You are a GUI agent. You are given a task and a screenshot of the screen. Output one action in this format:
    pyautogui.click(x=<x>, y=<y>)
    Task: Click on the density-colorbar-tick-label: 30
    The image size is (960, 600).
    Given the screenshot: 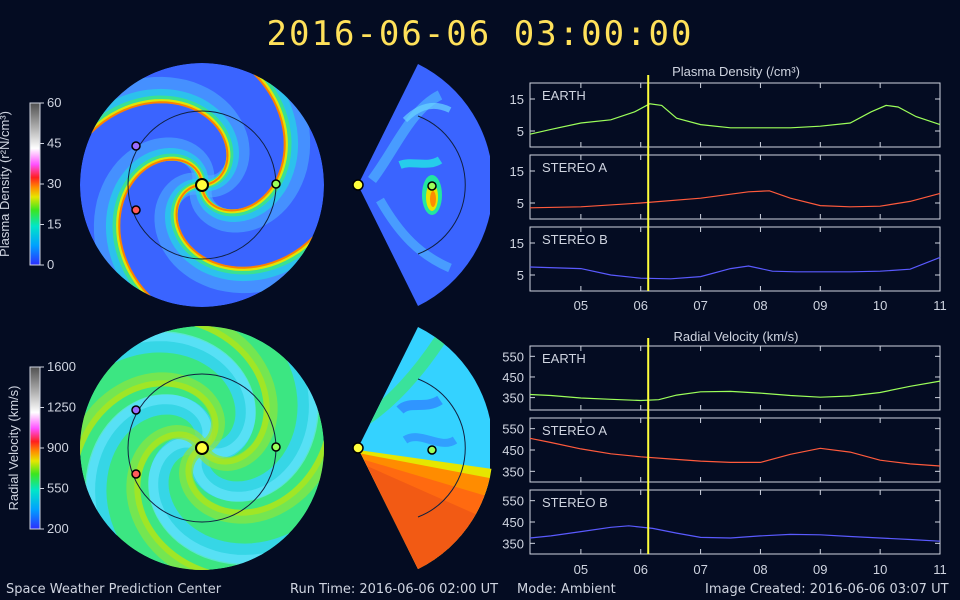 What is the action you would take?
    pyautogui.click(x=54, y=183)
    